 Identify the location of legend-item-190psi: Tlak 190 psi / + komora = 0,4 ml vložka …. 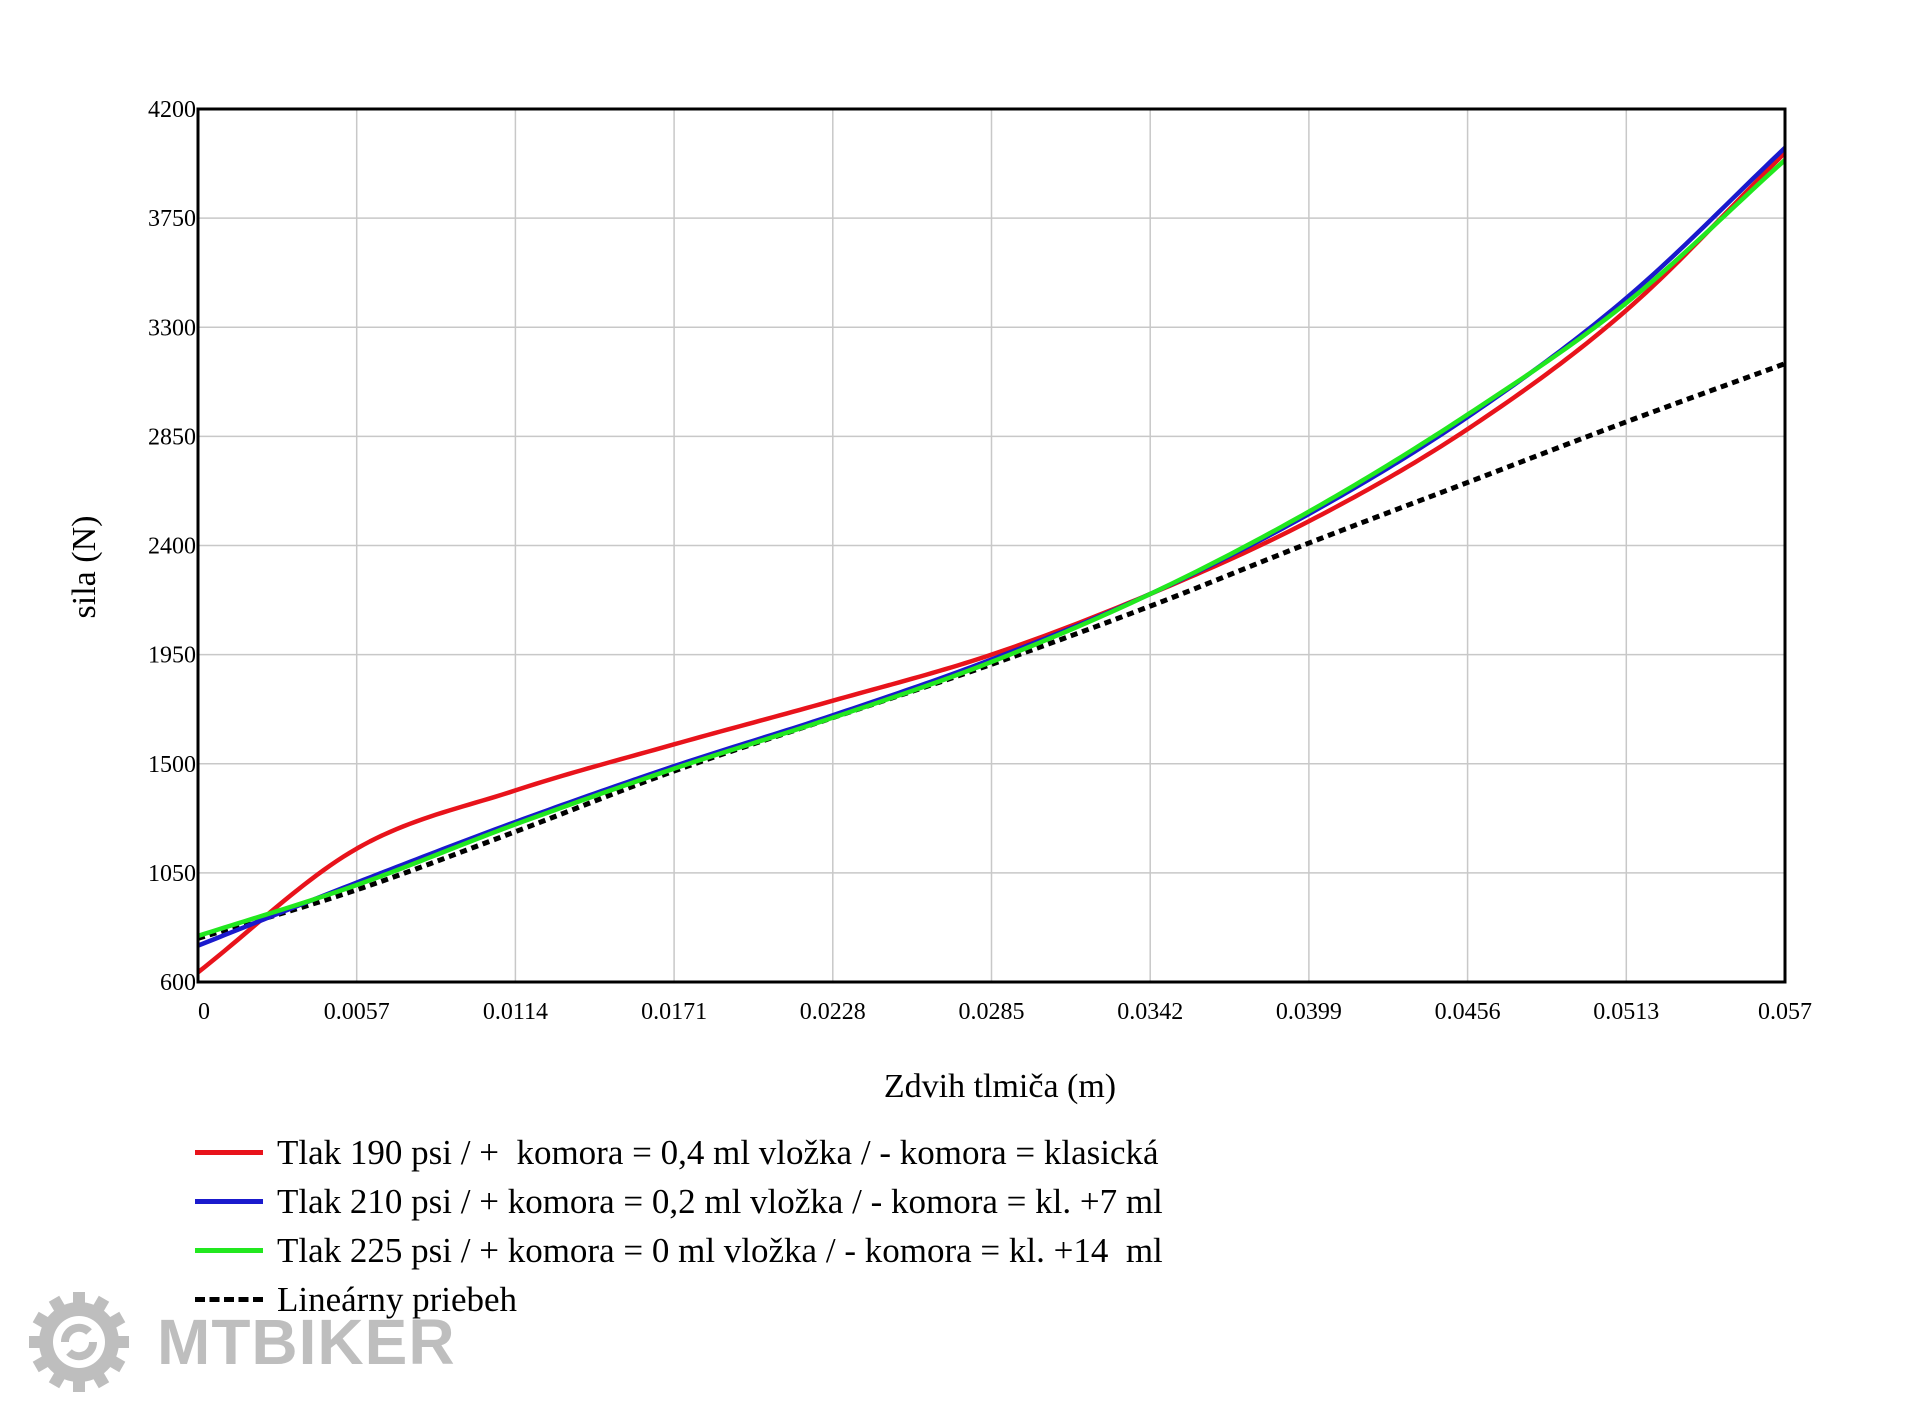
(679, 1152).